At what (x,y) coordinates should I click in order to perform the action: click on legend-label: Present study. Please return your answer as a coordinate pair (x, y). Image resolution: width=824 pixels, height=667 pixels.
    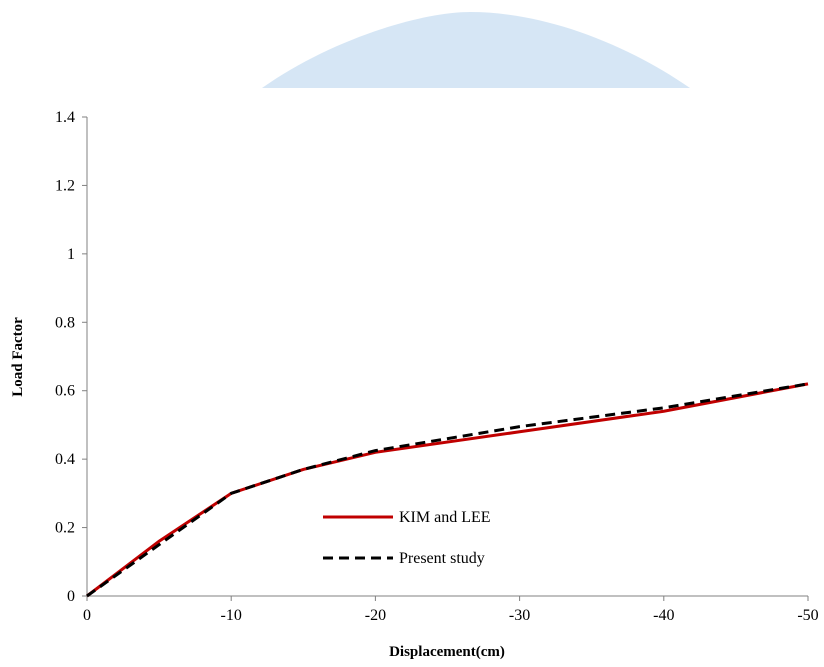
    Looking at the image, I should click on (442, 558).